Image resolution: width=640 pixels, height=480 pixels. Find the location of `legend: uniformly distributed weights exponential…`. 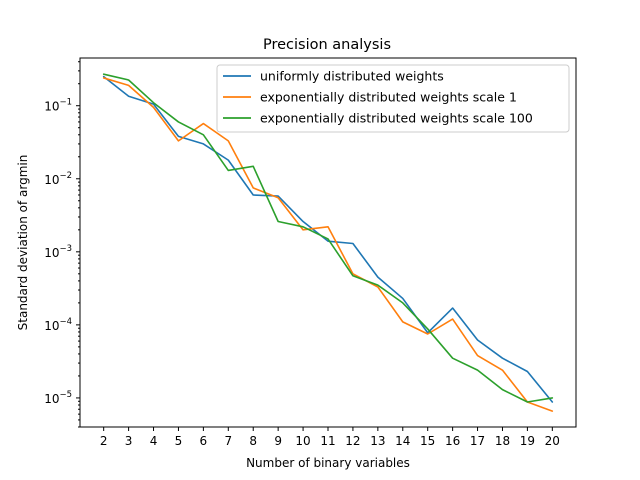

legend: uniformly distributed weights exponential… is located at coordinates (393, 98).